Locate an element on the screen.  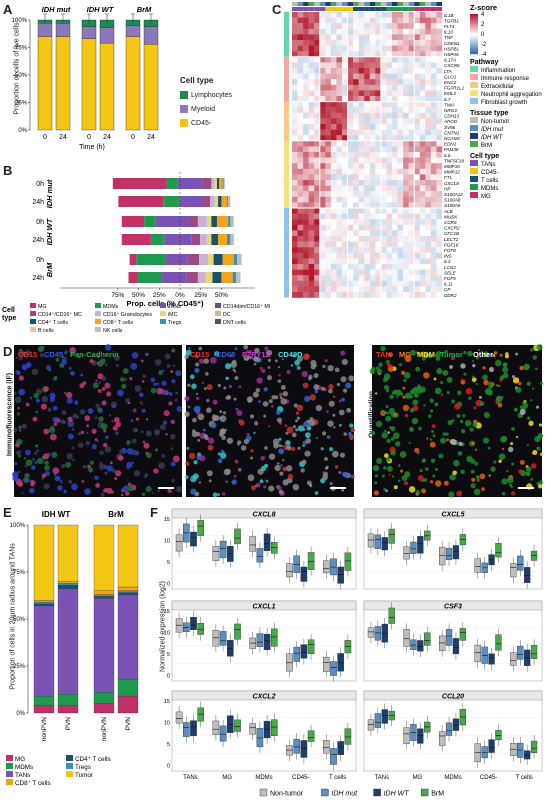
group-title: BrM is located at coordinates (116, 514).